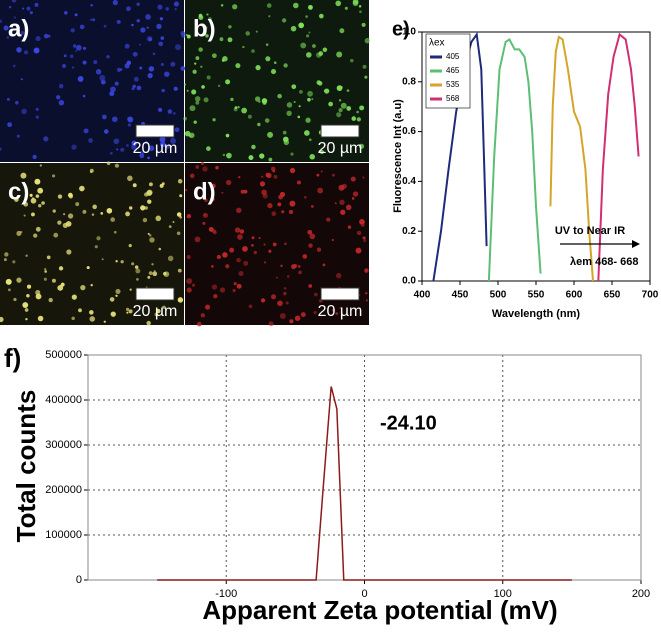  I want to click on panel-label: a), so click(18, 28).